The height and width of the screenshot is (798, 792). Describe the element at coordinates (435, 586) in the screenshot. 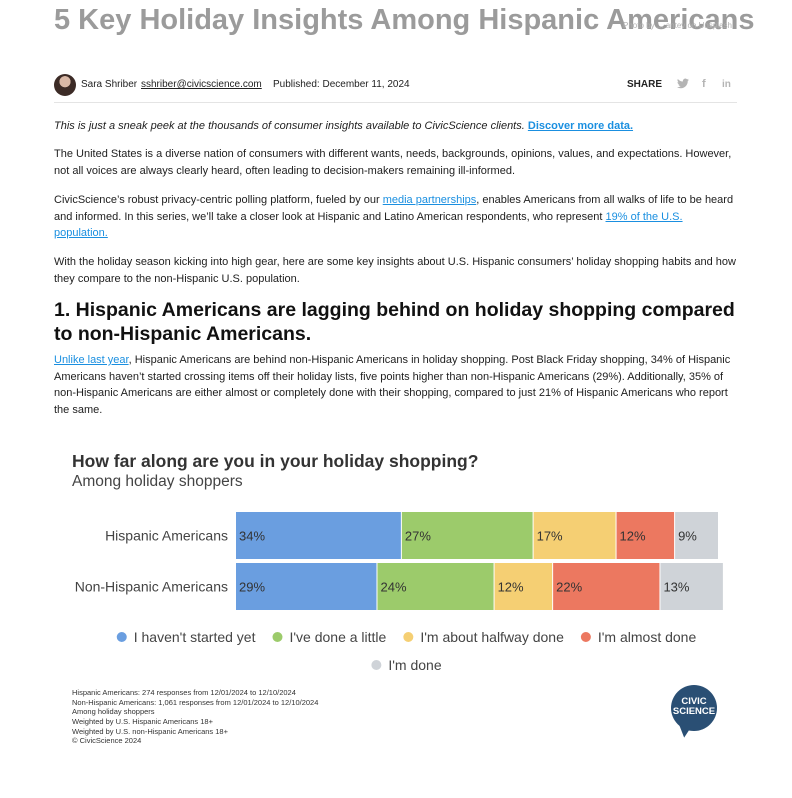

I see `bar-non-hispanic-americans-i-ve-done-a-little` at that location.